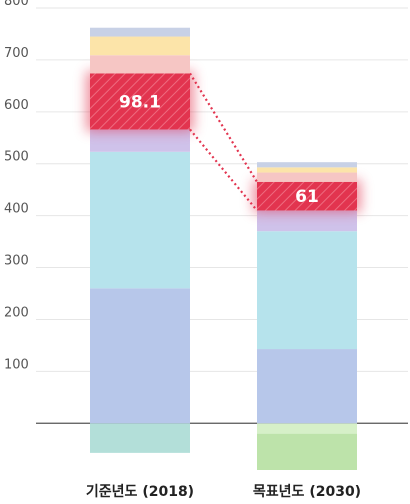  I want to click on highlight-value-label: 98.1, so click(140, 102).